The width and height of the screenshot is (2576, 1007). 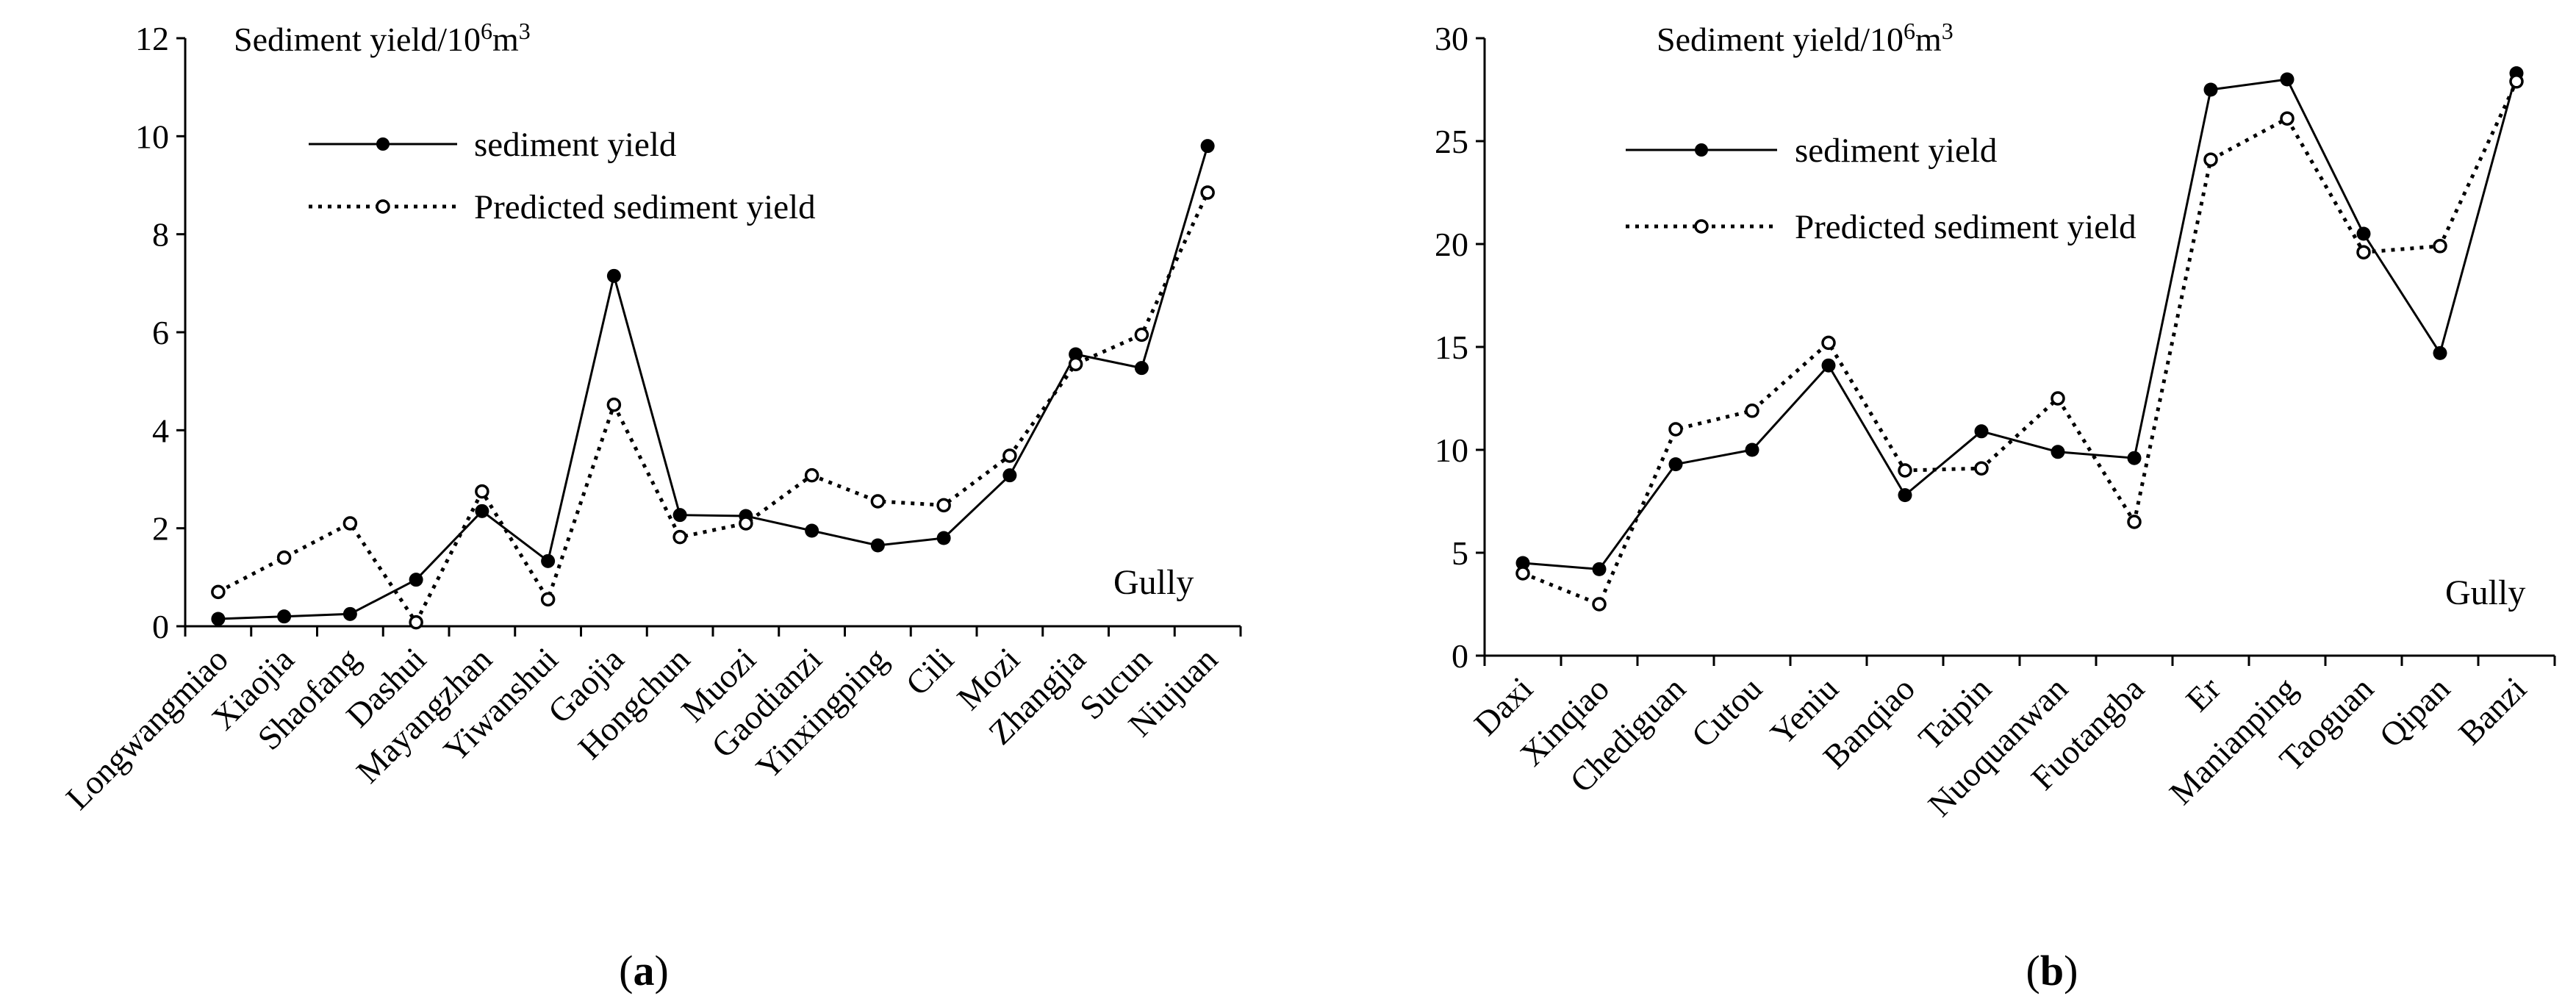 What do you see at coordinates (160, 332) in the screenshot?
I see `y-tick-label: 6` at bounding box center [160, 332].